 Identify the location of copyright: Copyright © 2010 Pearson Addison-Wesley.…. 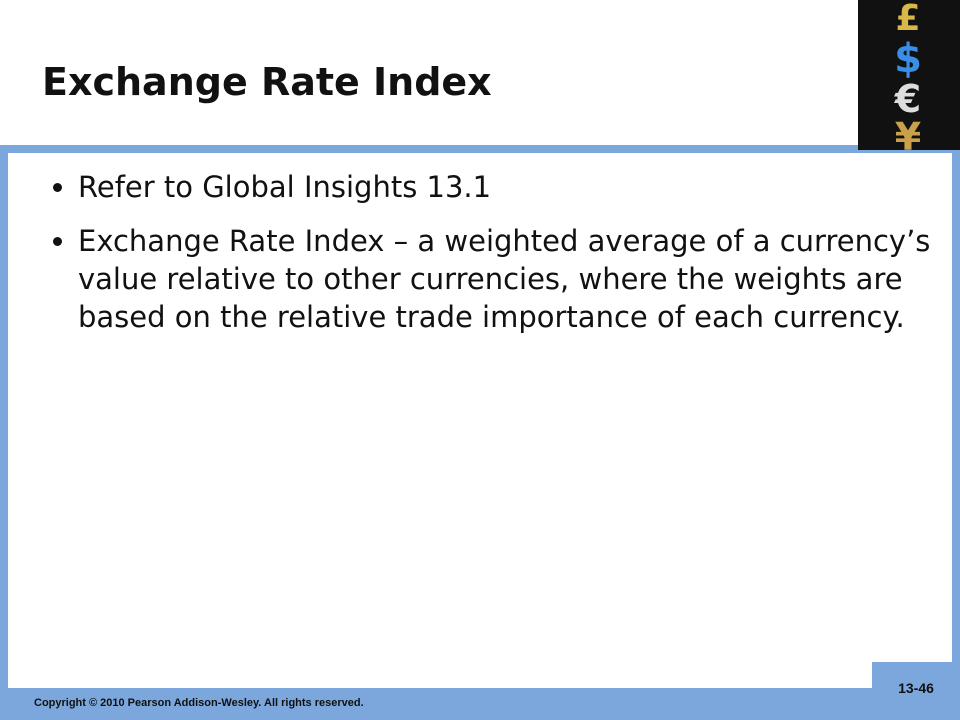
(199, 703).